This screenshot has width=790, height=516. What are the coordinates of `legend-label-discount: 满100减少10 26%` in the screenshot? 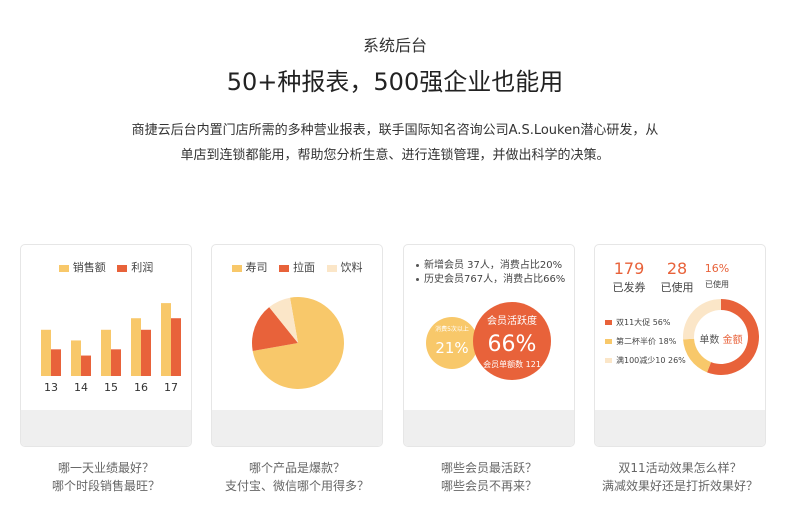 It's located at (651, 360).